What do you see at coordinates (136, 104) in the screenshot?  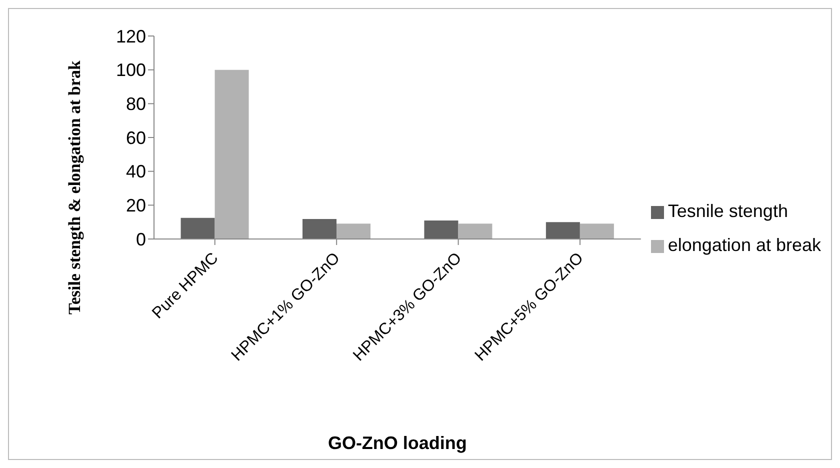 I see `y-tick-label: 80` at bounding box center [136, 104].